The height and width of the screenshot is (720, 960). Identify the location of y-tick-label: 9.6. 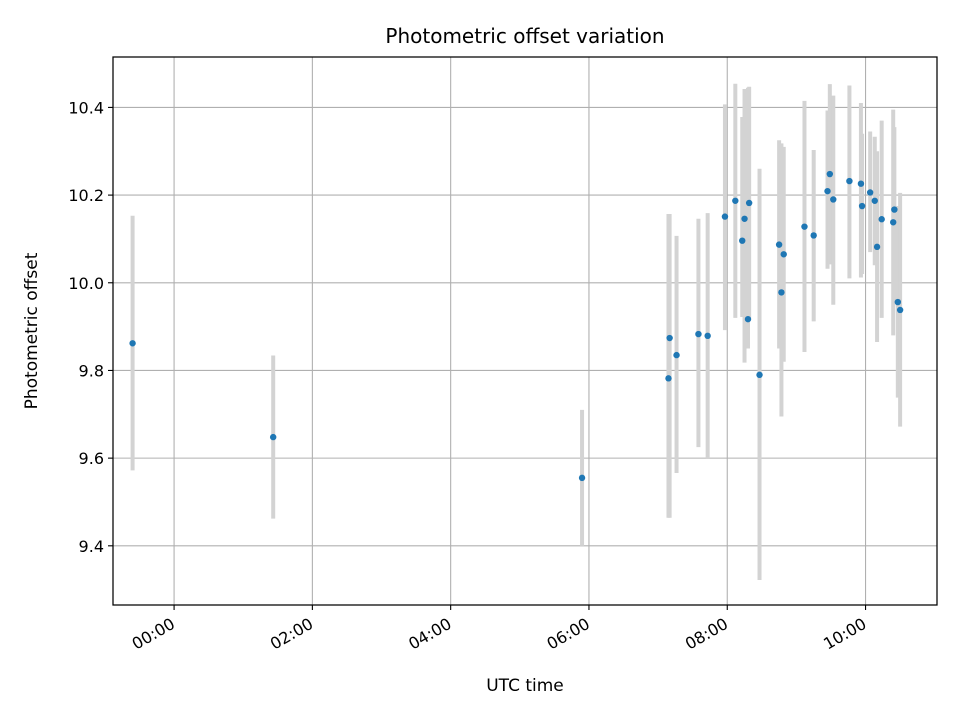
(91, 458).